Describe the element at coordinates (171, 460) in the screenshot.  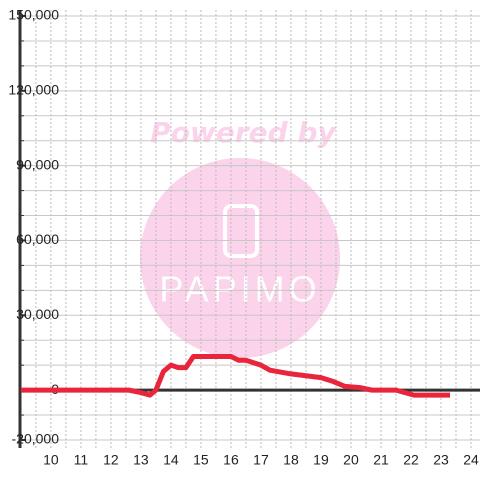
I see `x-tick-label: 14` at that location.